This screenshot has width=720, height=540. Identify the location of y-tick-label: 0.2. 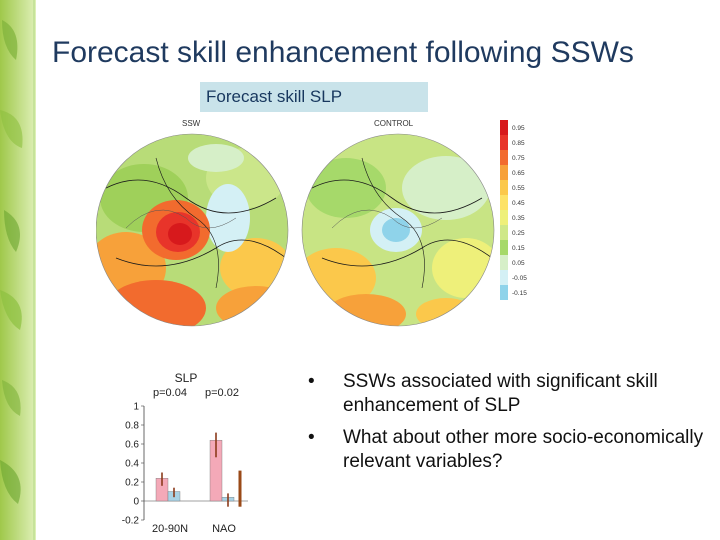
(132, 483).